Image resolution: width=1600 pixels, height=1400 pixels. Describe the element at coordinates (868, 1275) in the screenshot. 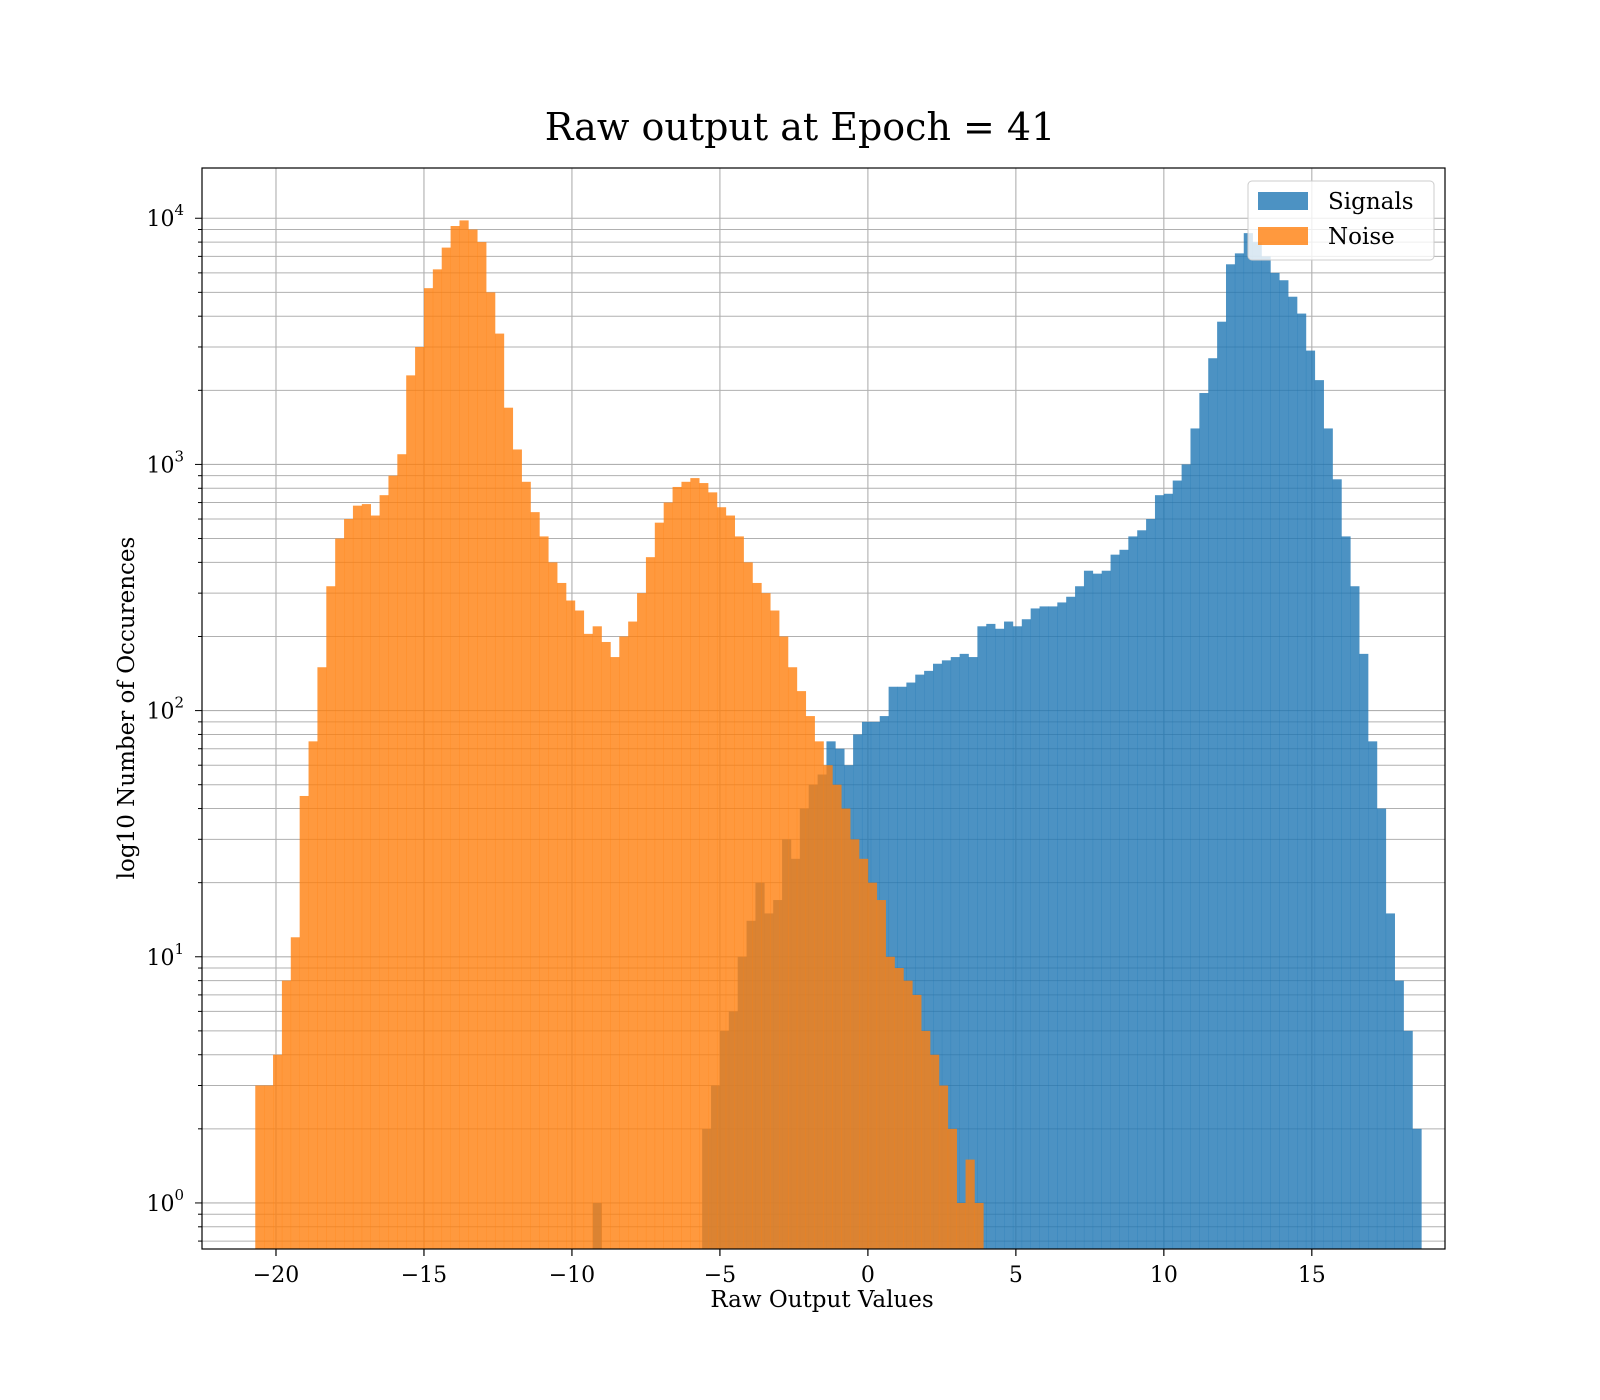

I see `x-tick-label: 0` at that location.